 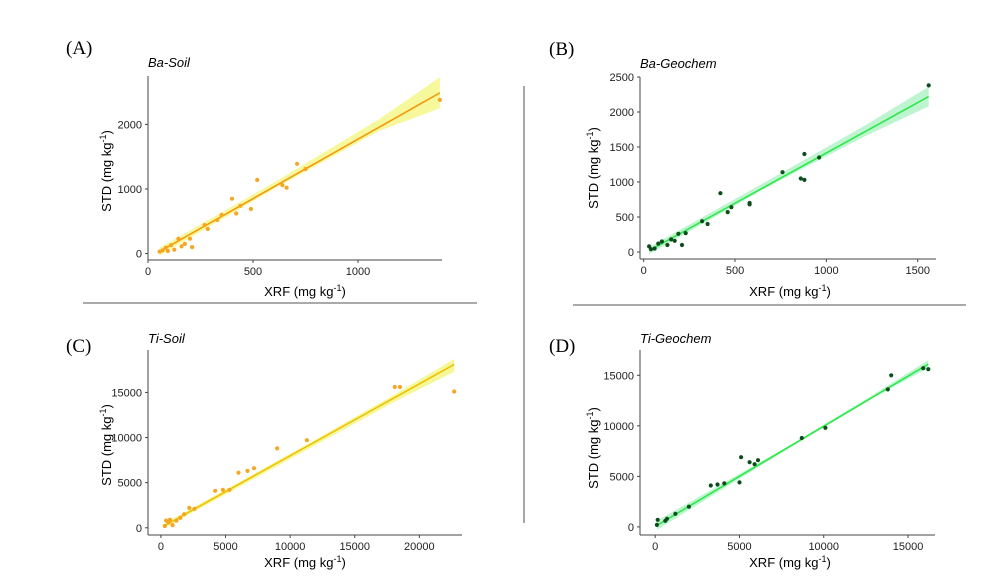 What do you see at coordinates (300, 172) in the screenshot?
I see `panel-a-regression-line` at bounding box center [300, 172].